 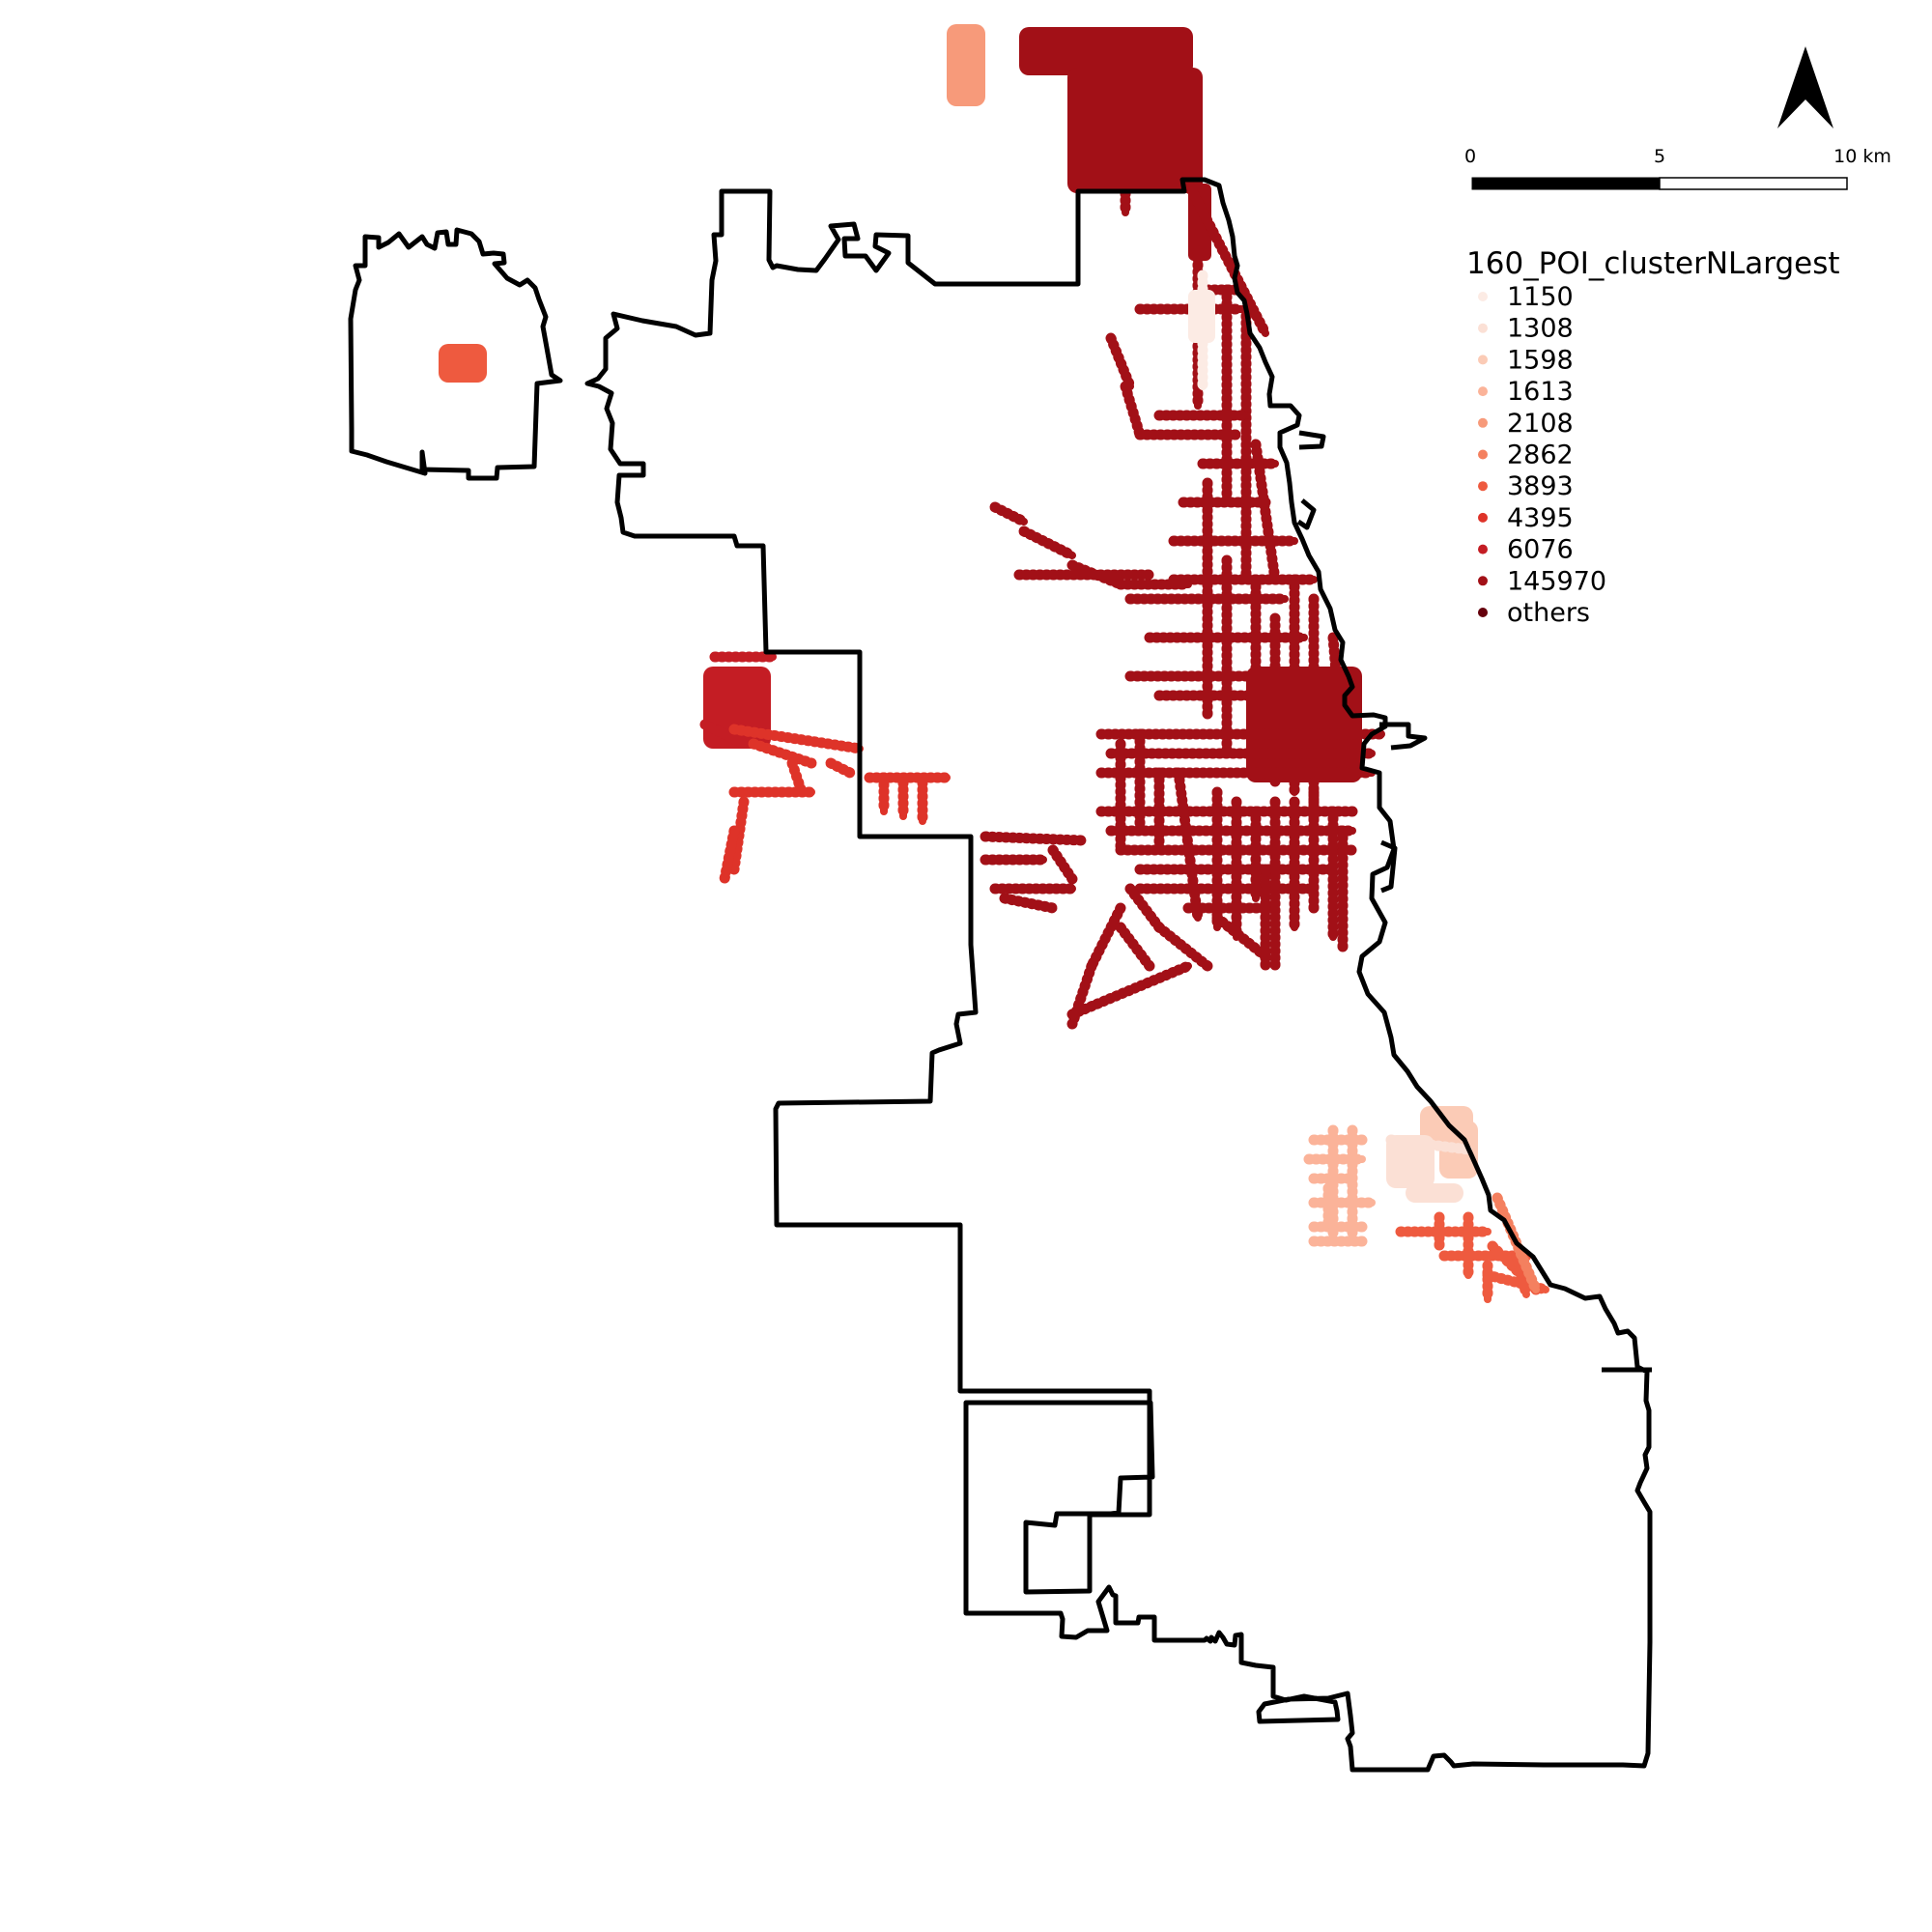 I want to click on scale-label-5: 5, so click(x=1659, y=156).